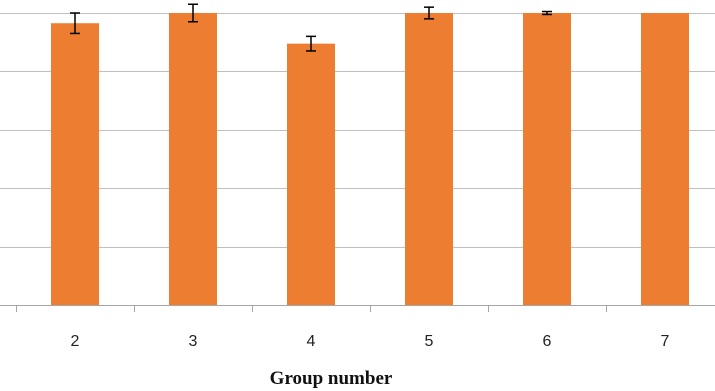  I want to click on x-tick-label: 5, so click(429, 341).